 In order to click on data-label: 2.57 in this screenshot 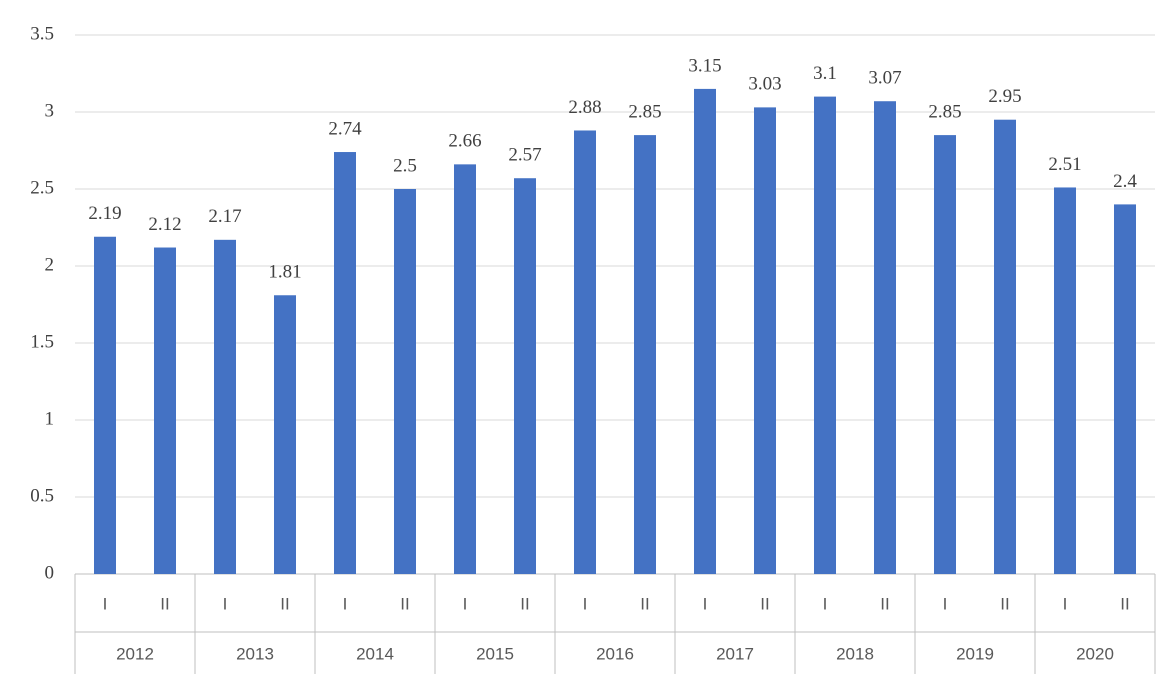, I will do `click(524, 155)`.